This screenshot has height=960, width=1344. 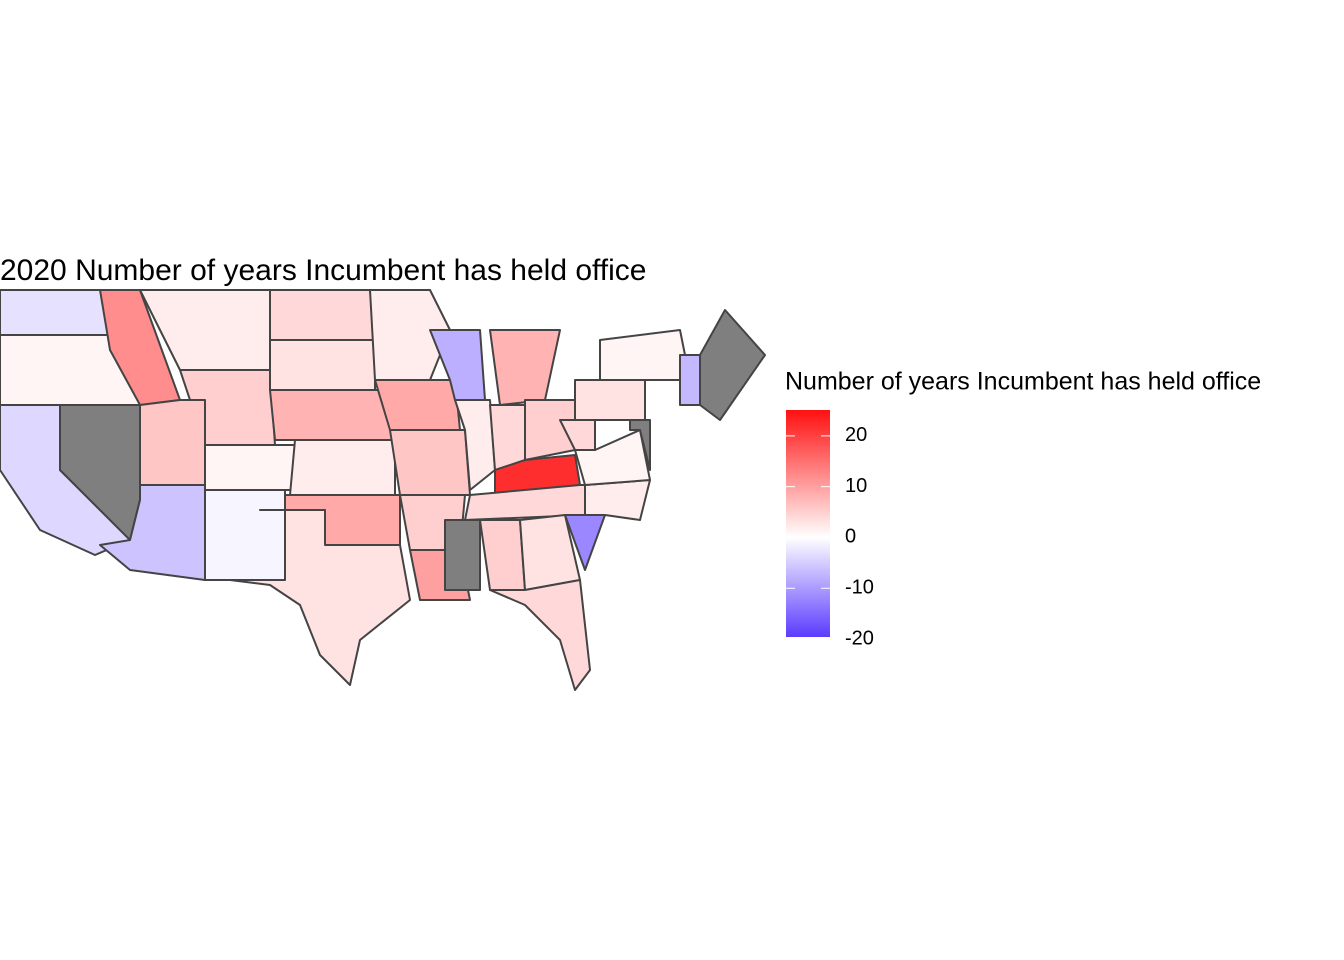 What do you see at coordinates (856, 435) in the screenshot?
I see `colorbar-tick-label: 20` at bounding box center [856, 435].